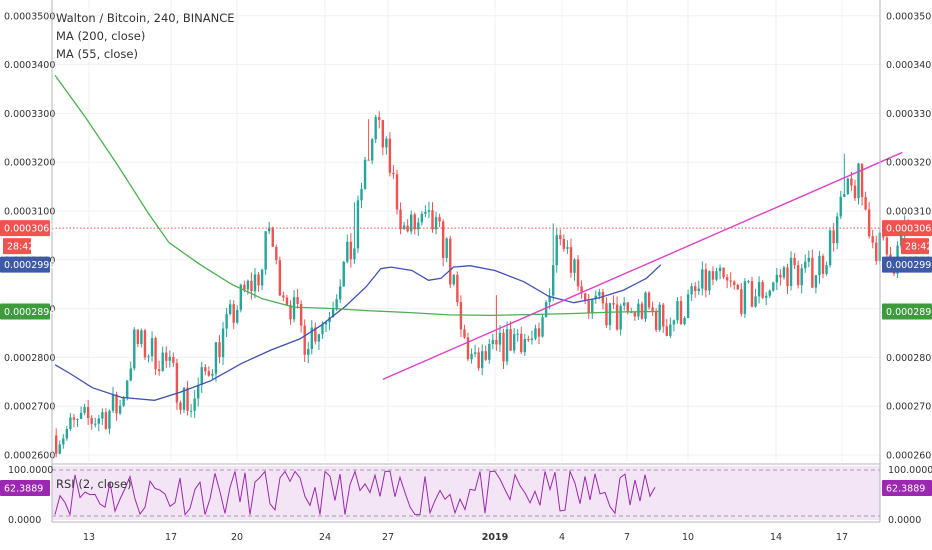 Image resolution: width=932 pixels, height=550 pixels. Describe the element at coordinates (97, 54) in the screenshot. I see `ma55-legend: MA (55, close)` at that location.